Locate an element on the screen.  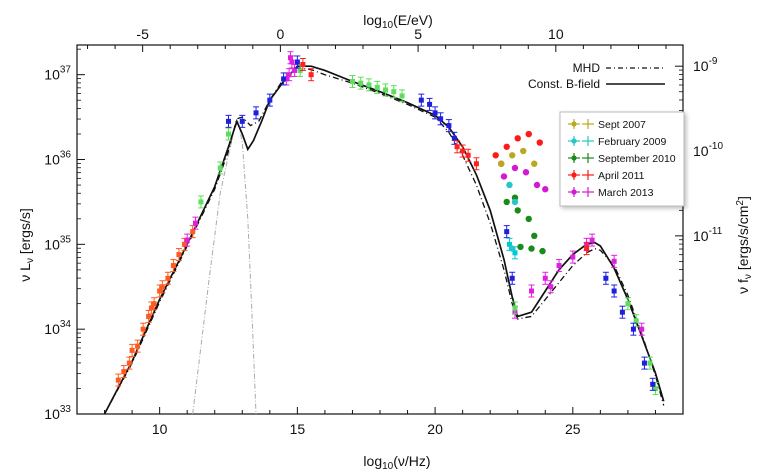
y-right-tick-label: 10-9 is located at coordinates (705, 65).